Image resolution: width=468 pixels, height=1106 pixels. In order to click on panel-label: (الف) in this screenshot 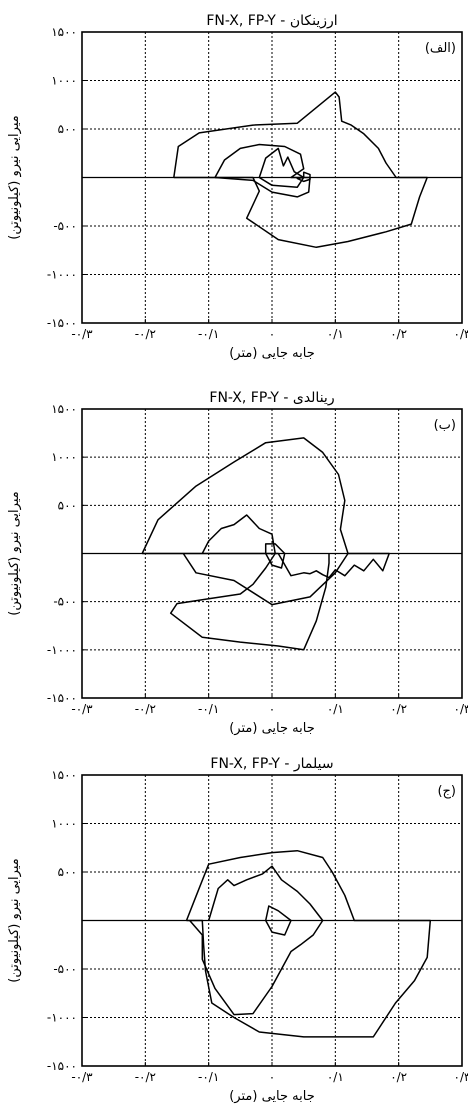, I will do `click(440, 48)`.